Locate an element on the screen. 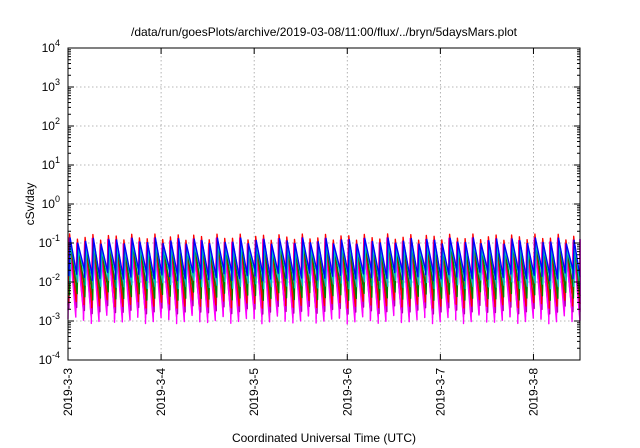 Image resolution: width=640 pixels, height=448 pixels. y-tick-label: 10² is located at coordinates (51, 124).